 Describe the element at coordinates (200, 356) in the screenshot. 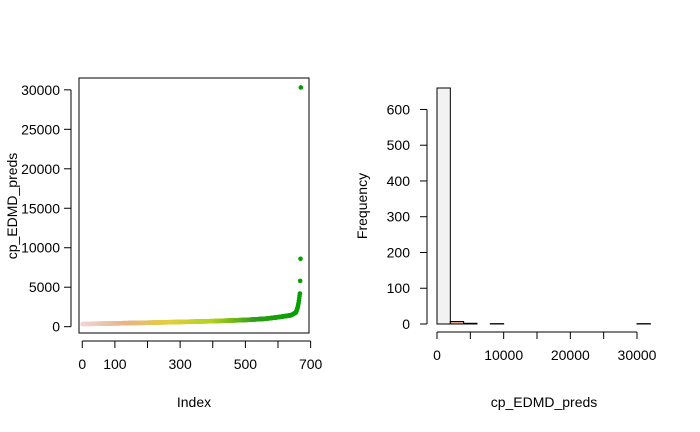

I see `scatter-x-axis: 0 100 300 500 700` at that location.